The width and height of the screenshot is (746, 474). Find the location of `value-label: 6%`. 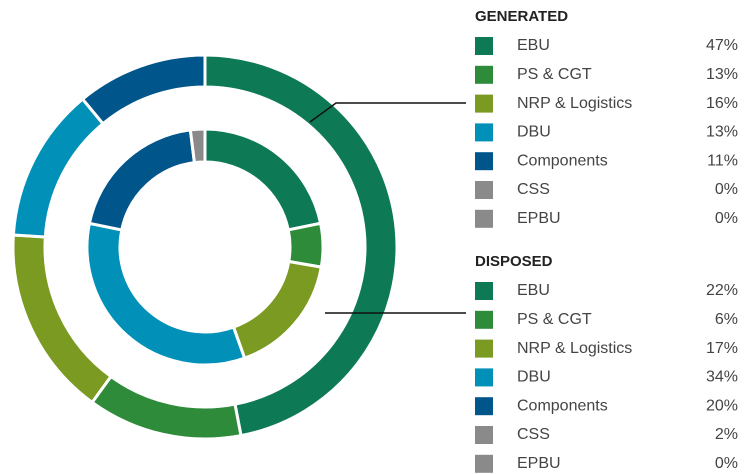

value-label: 6% is located at coordinates (726, 319).